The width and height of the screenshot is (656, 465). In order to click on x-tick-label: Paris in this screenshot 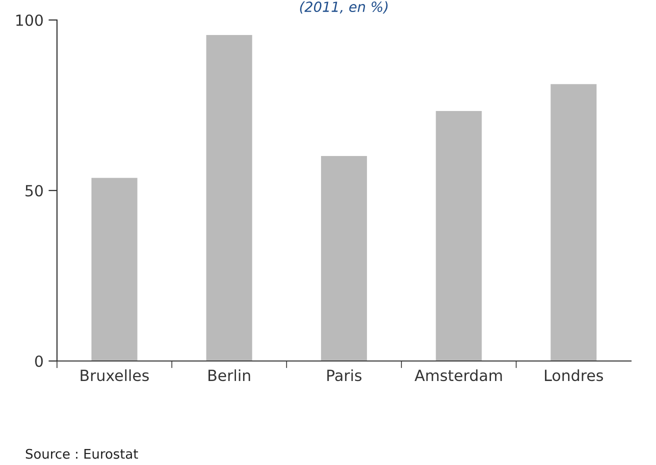, I will do `click(344, 375)`.